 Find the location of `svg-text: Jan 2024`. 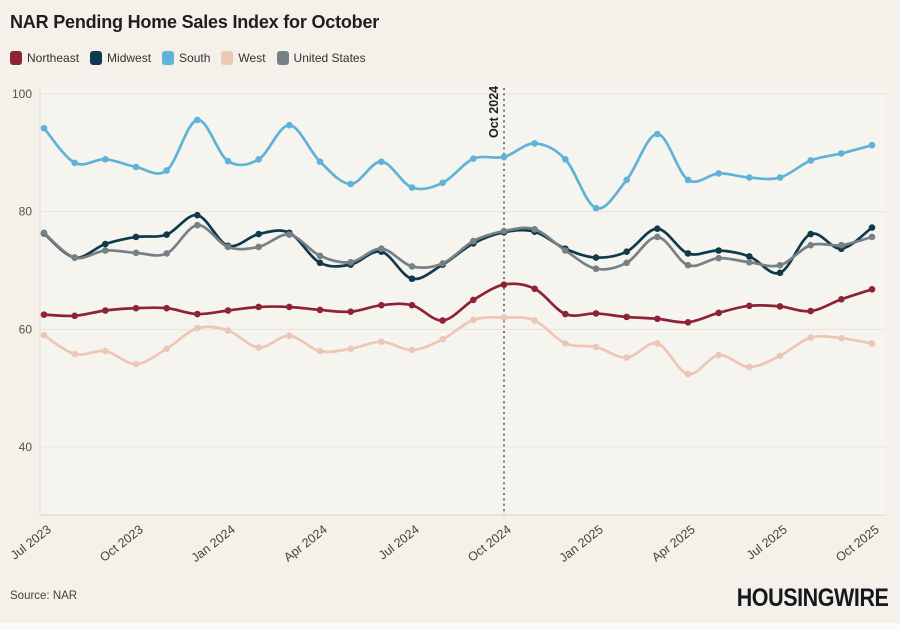

svg-text: Jan 2024 is located at coordinates (213, 543).